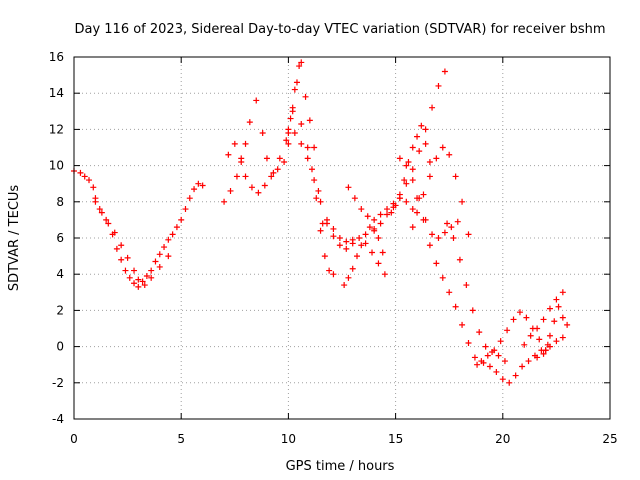 The height and width of the screenshot is (480, 640). I want to click on y-tick-label: 0, so click(60, 347).